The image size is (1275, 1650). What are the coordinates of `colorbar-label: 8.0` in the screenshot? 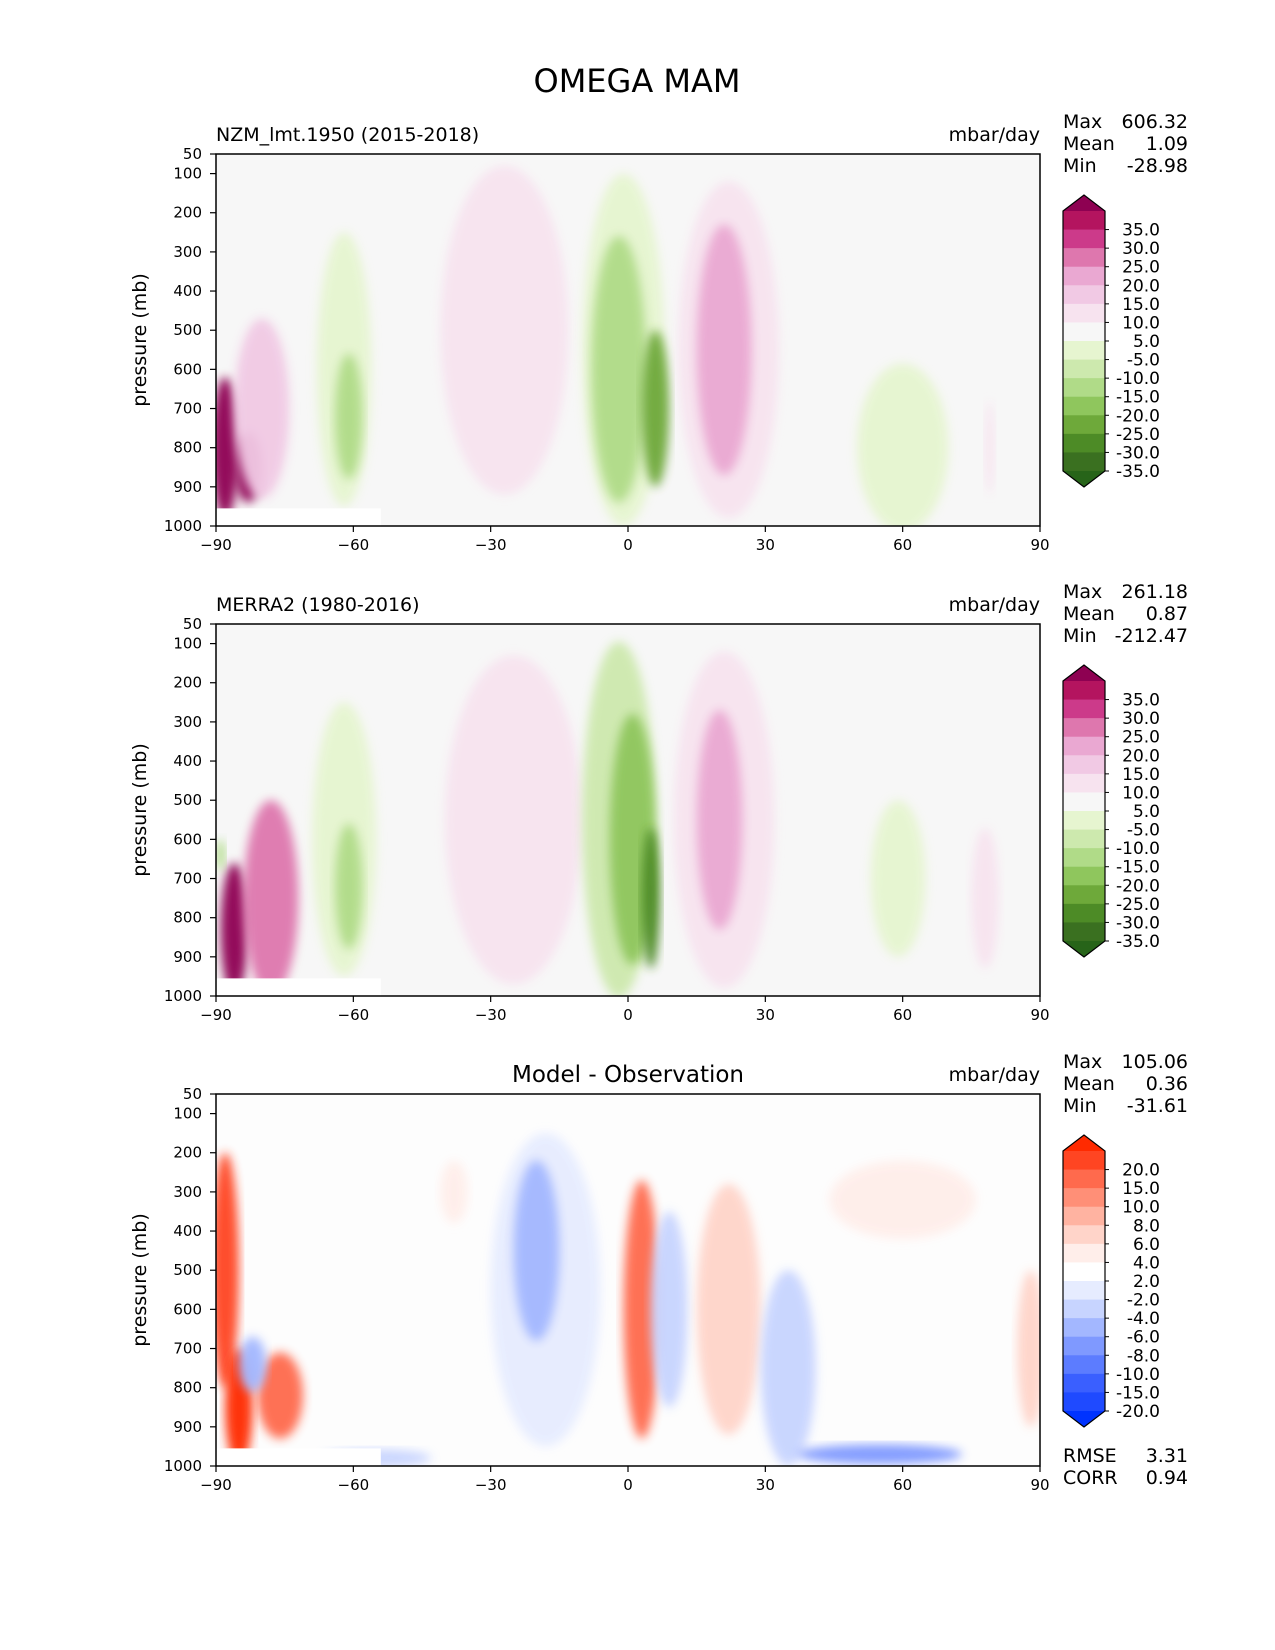 It's located at (1146, 1226).